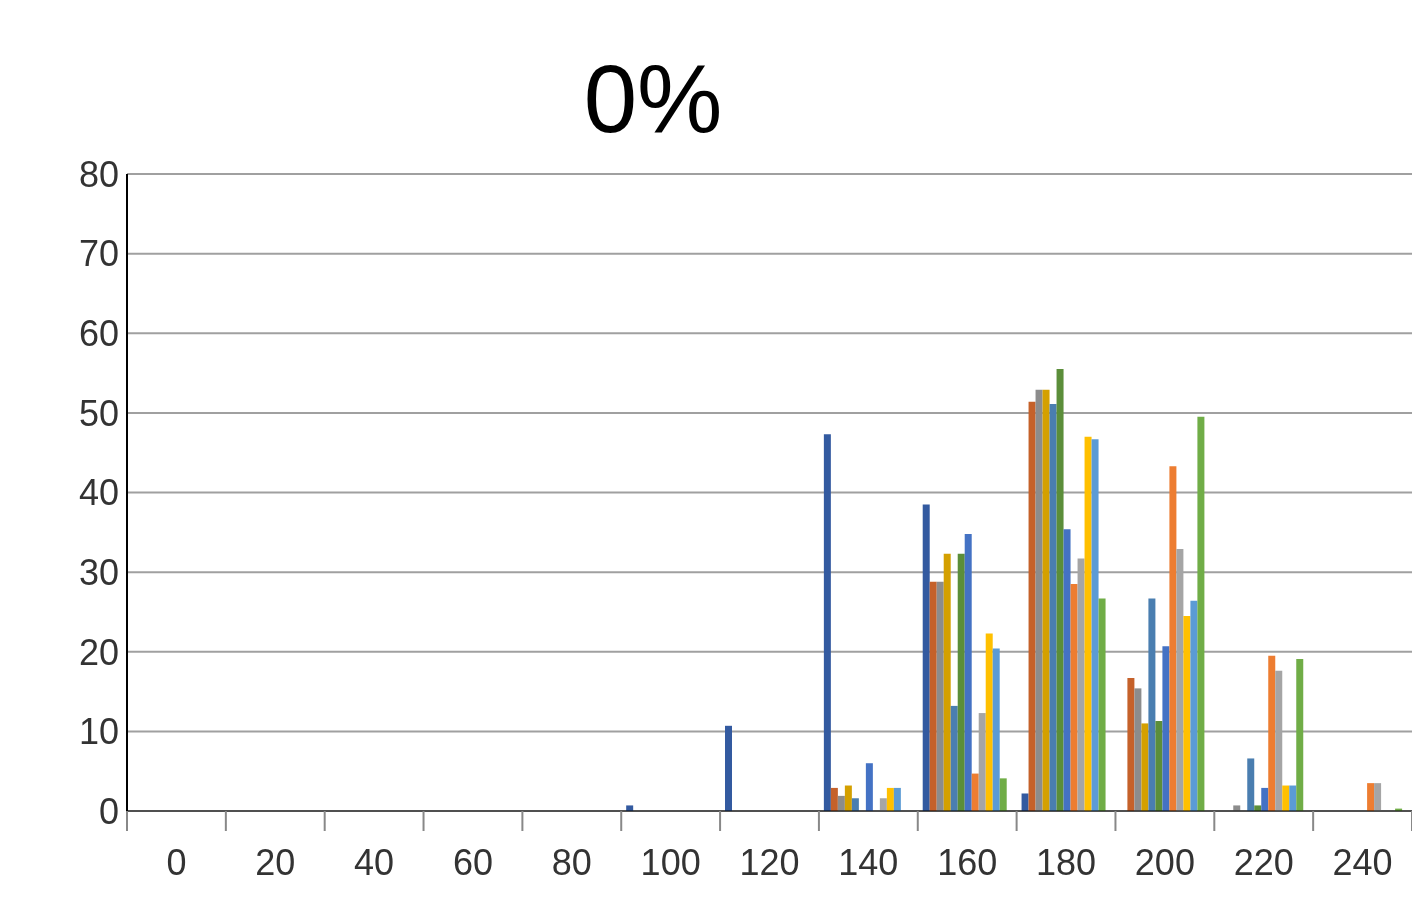 The height and width of the screenshot is (901, 1412). Describe the element at coordinates (98, 254) in the screenshot. I see `y-tick-label: 70` at that location.